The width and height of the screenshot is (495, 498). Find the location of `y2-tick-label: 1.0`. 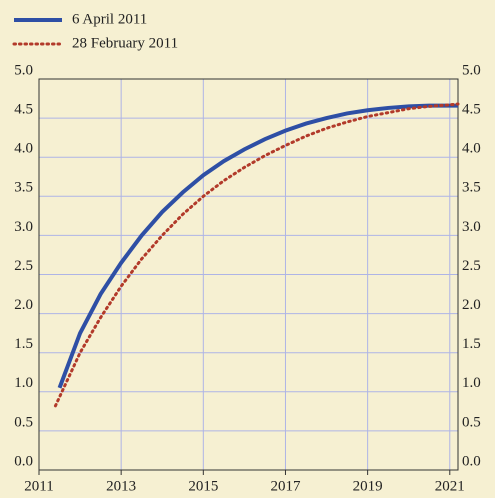

y2-tick-label: 1.0 is located at coordinates (471, 383).